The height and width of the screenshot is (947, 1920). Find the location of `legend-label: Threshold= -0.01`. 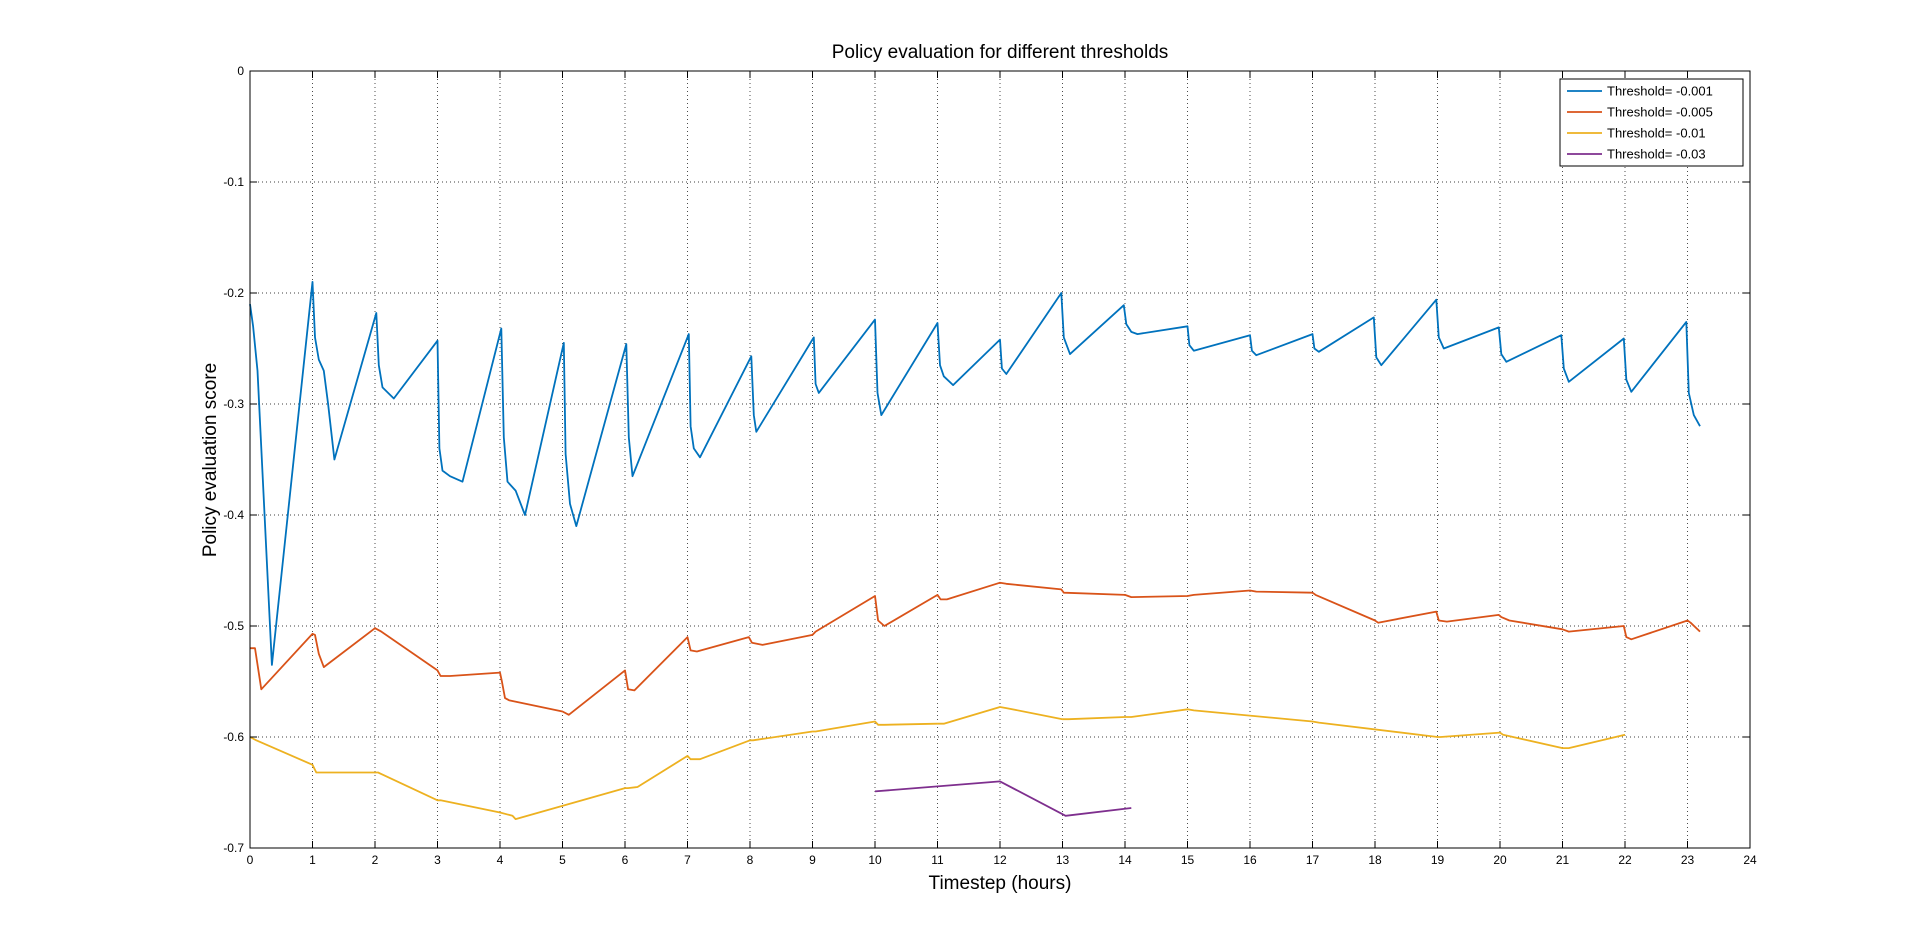

legend-label: Threshold= -0.01 is located at coordinates (1656, 133).